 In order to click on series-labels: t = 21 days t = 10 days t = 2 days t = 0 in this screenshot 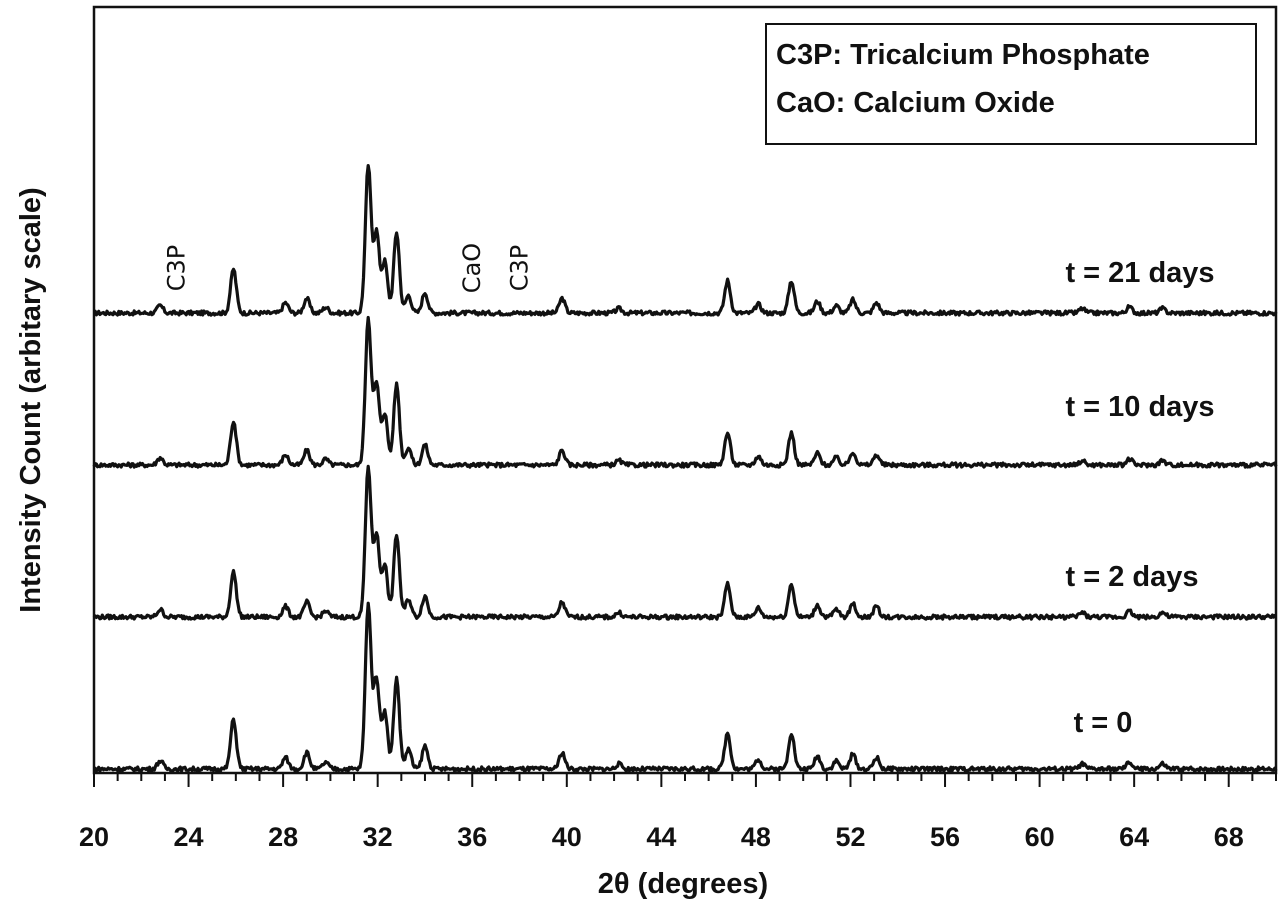, I will do `click(1139, 498)`.